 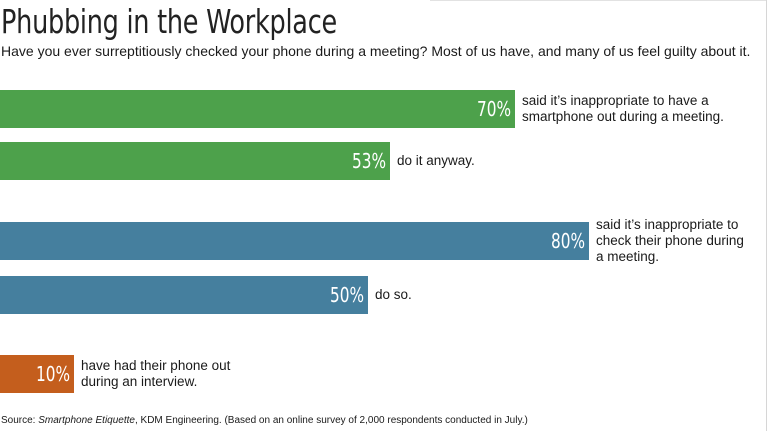 I want to click on bar-description: do it anyway., so click(x=436, y=160).